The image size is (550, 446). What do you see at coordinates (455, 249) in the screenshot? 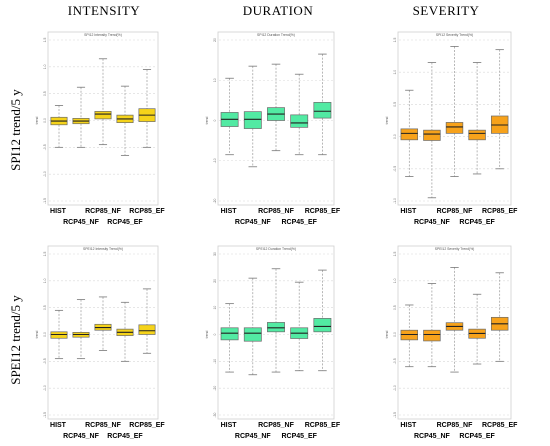
I see `panel-title: SPEI12 Severity Trend(%)` at bounding box center [455, 249].